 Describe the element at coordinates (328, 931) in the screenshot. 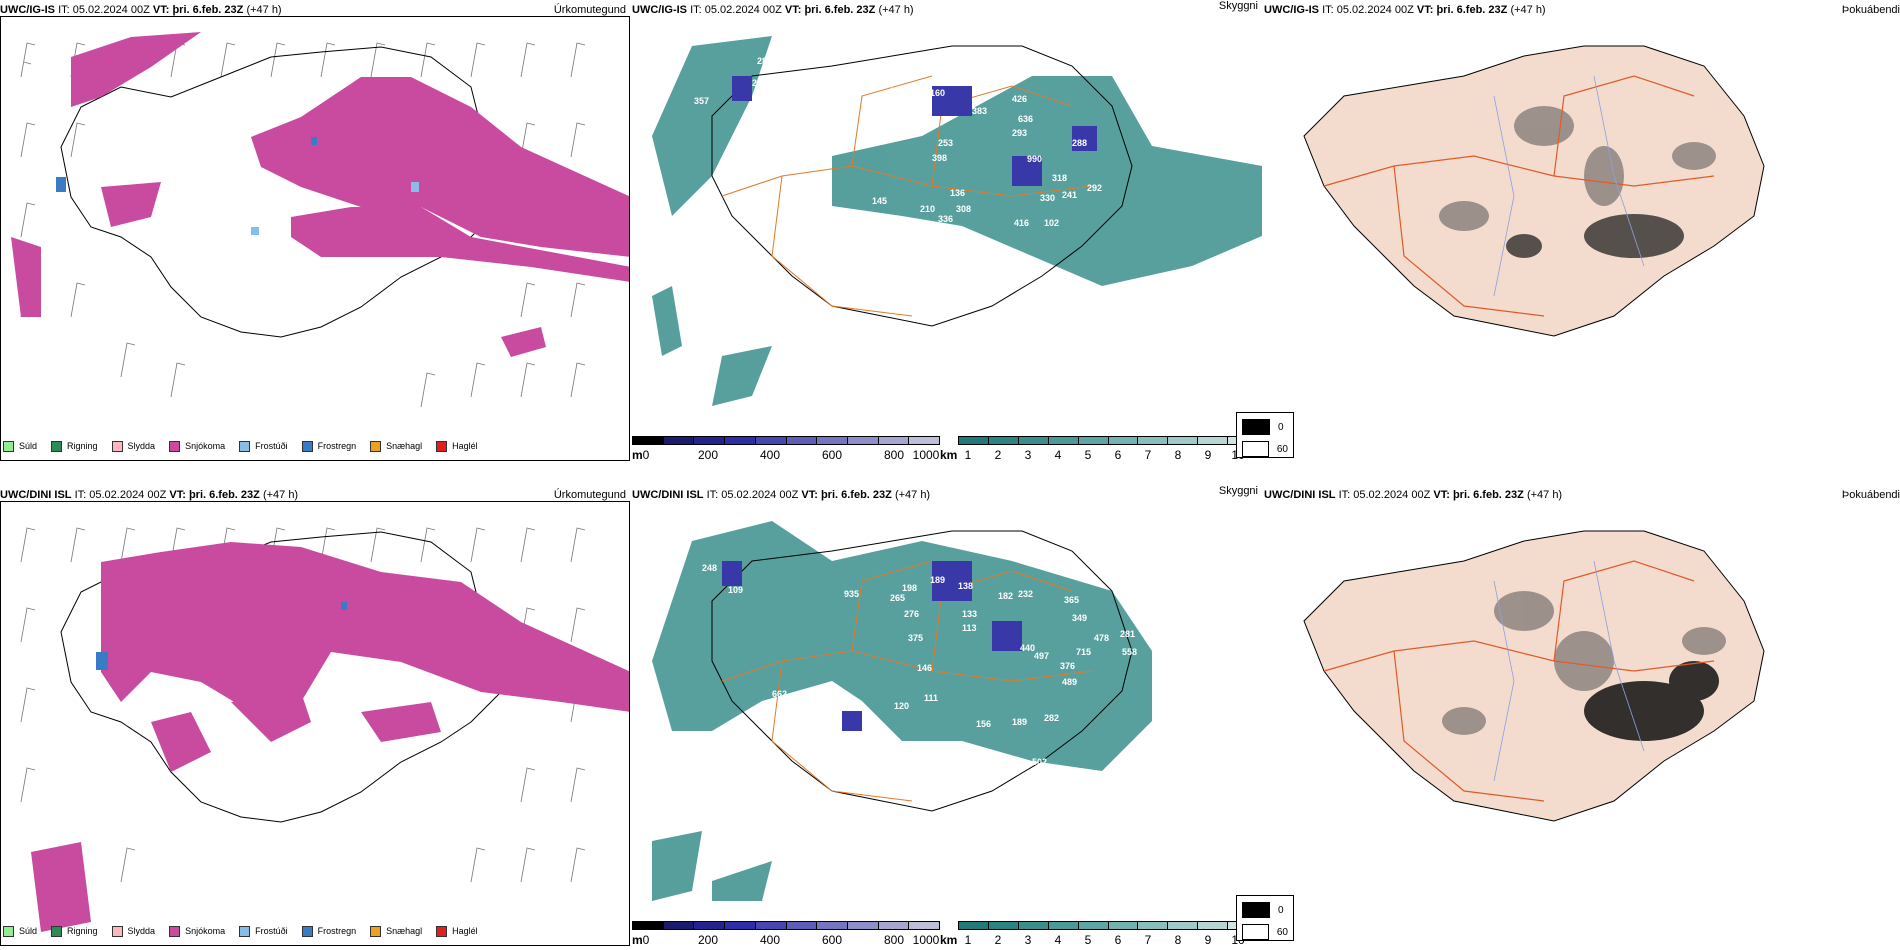

I see `legend-item: Frostregn` at that location.